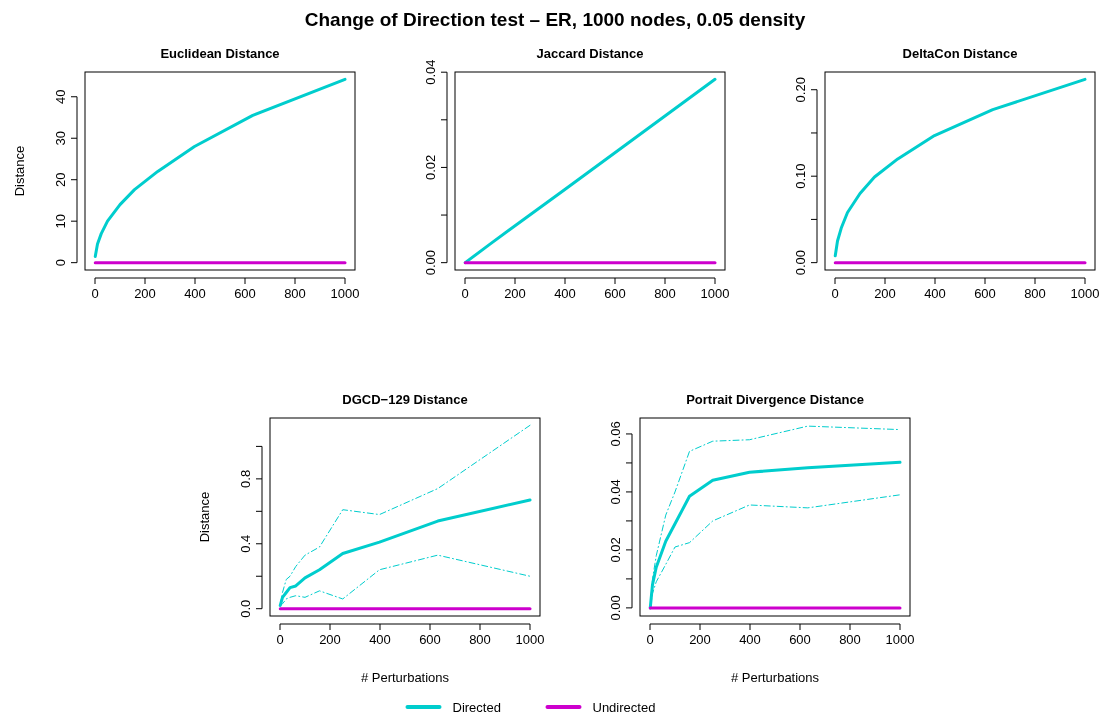 This screenshot has width=1110, height=720. I want to click on chart-title: Portrait Divergence Distance, so click(775, 399).